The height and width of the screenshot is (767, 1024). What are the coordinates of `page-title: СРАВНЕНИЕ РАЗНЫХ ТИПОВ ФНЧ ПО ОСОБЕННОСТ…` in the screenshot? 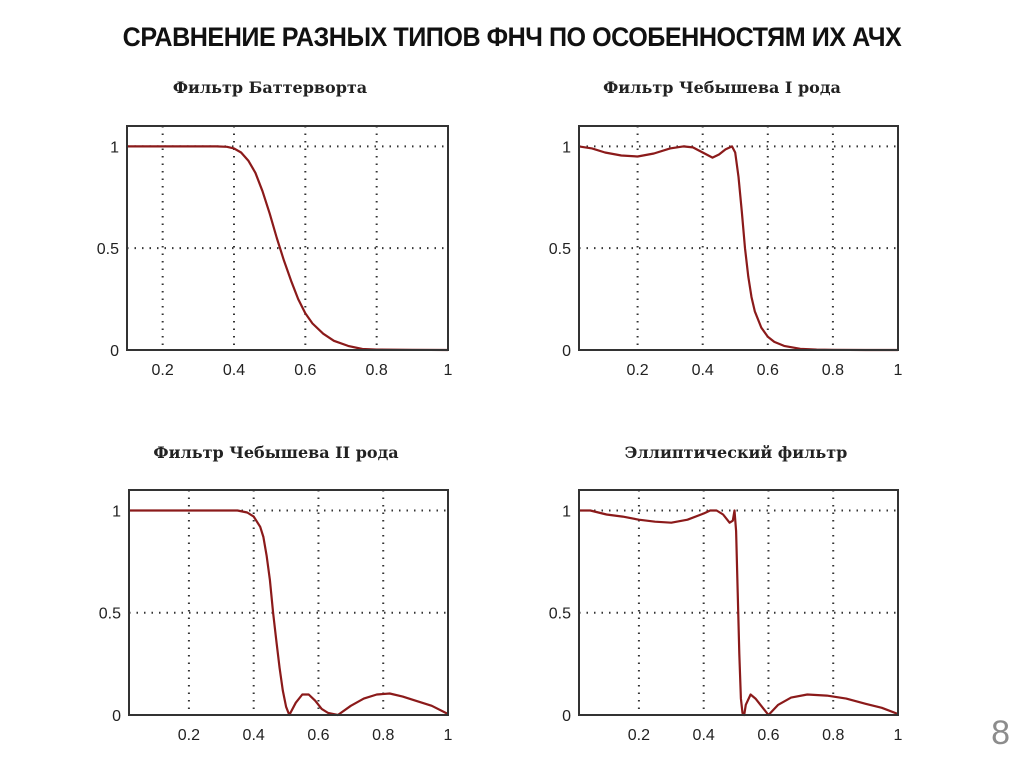 It's located at (512, 37).